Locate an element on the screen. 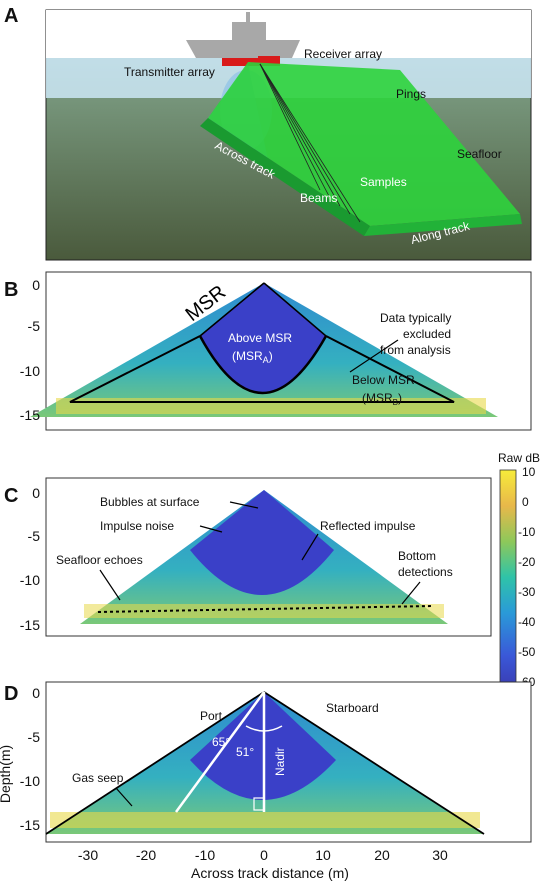 The height and width of the screenshot is (888, 540). gas-seep-pointer is located at coordinates (124, 797).